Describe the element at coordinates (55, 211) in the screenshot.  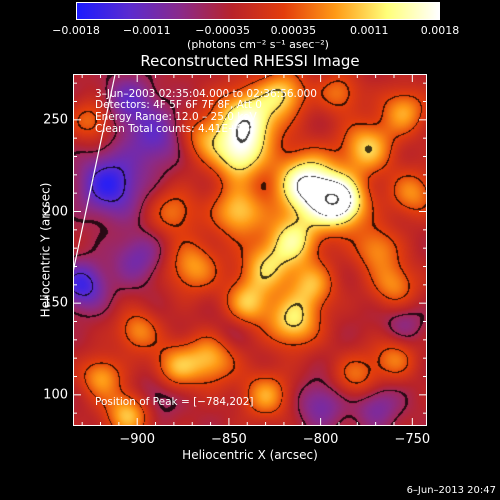
I see `y-tick-label: 200` at that location.